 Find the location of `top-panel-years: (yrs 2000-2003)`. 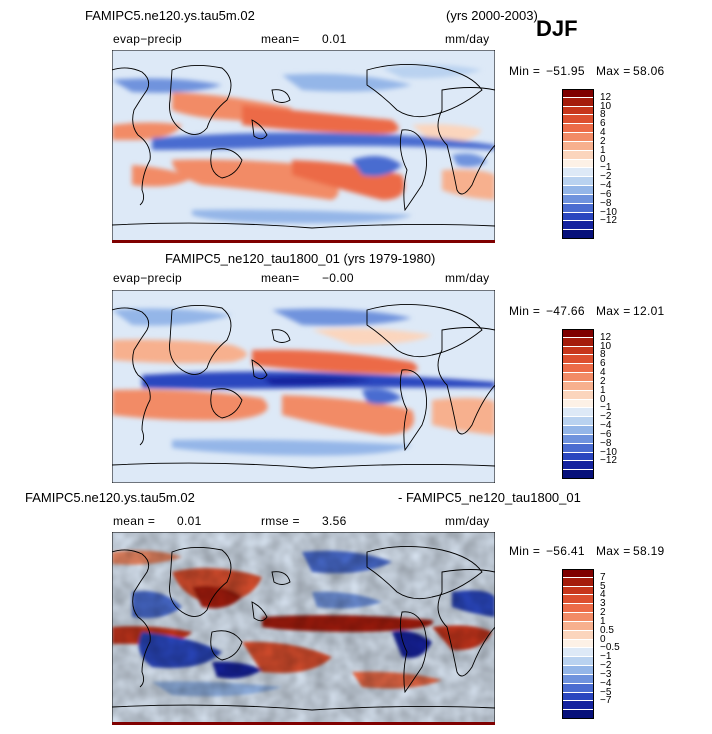

top-panel-years: (yrs 2000-2003) is located at coordinates (492, 15).